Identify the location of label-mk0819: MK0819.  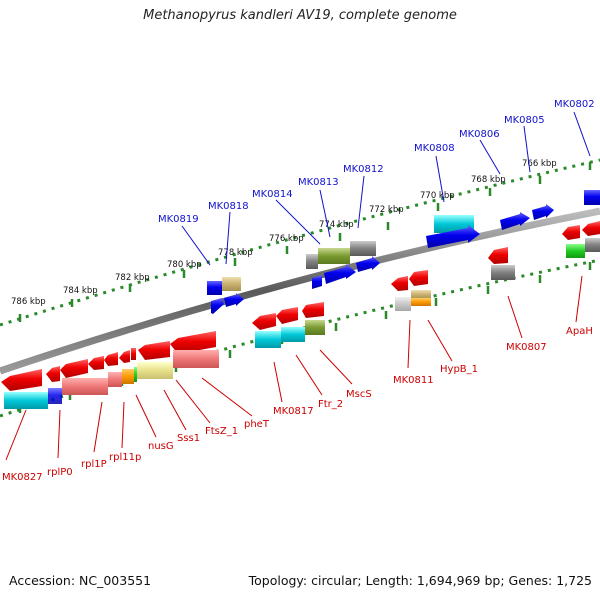
(178, 219).